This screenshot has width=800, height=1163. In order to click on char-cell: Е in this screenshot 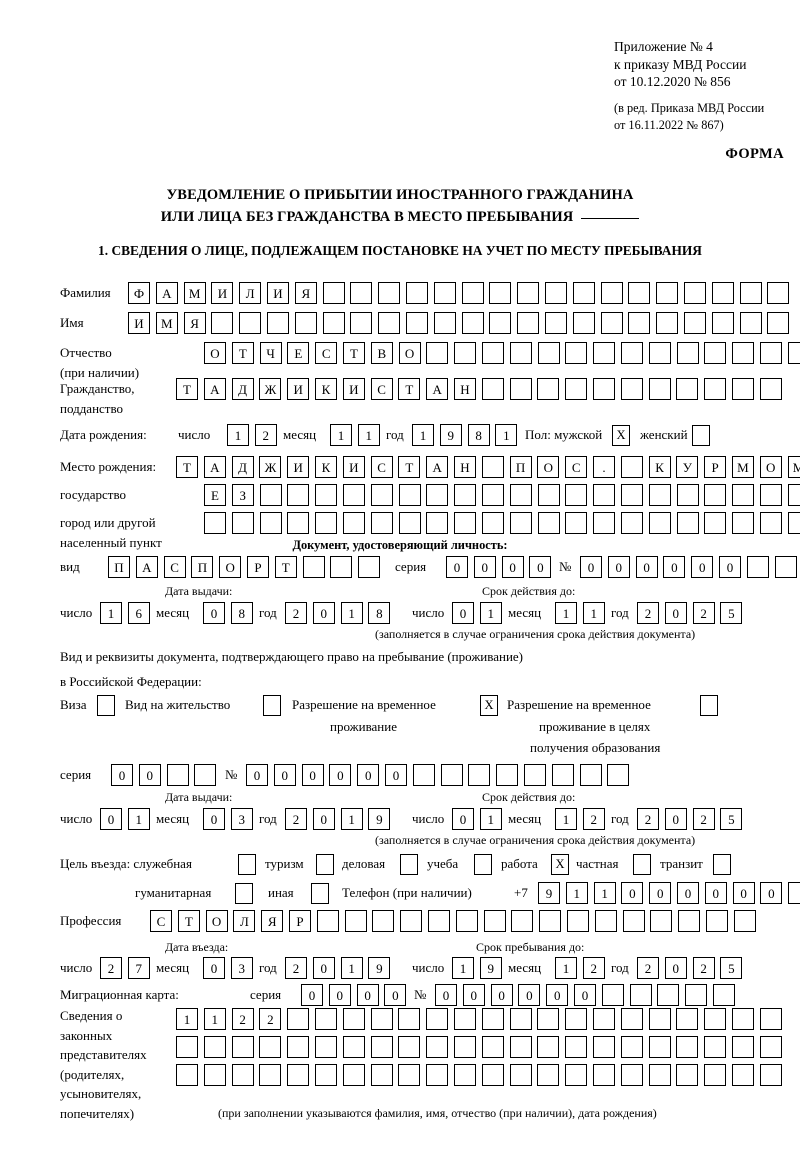, I will do `click(298, 353)`.